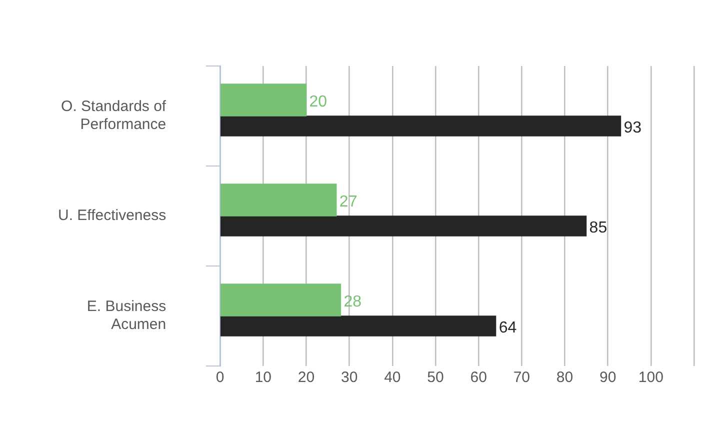 Image resolution: width=705 pixels, height=432 pixels. I want to click on data-label: 27, so click(348, 201).